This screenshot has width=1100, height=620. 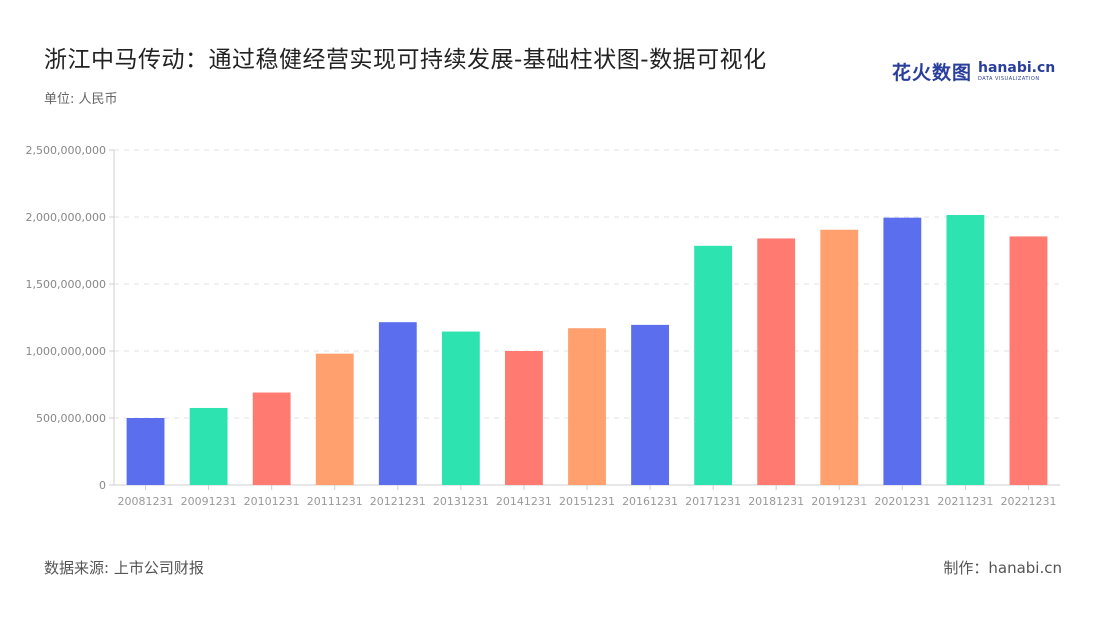 I want to click on x-tick-label: 20141231, so click(x=524, y=501).